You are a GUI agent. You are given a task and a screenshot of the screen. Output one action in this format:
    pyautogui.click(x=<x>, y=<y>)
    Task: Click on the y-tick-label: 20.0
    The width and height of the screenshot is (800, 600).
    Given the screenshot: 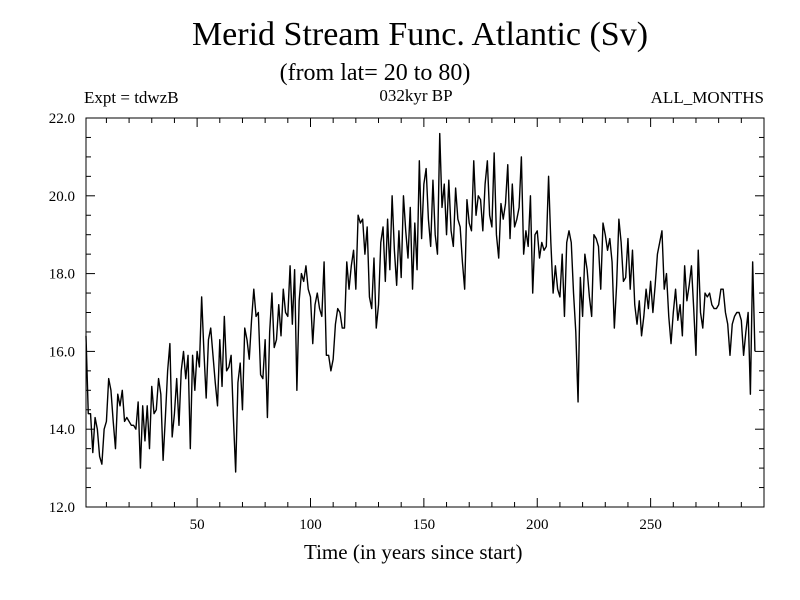 What is the action you would take?
    pyautogui.click(x=62, y=197)
    